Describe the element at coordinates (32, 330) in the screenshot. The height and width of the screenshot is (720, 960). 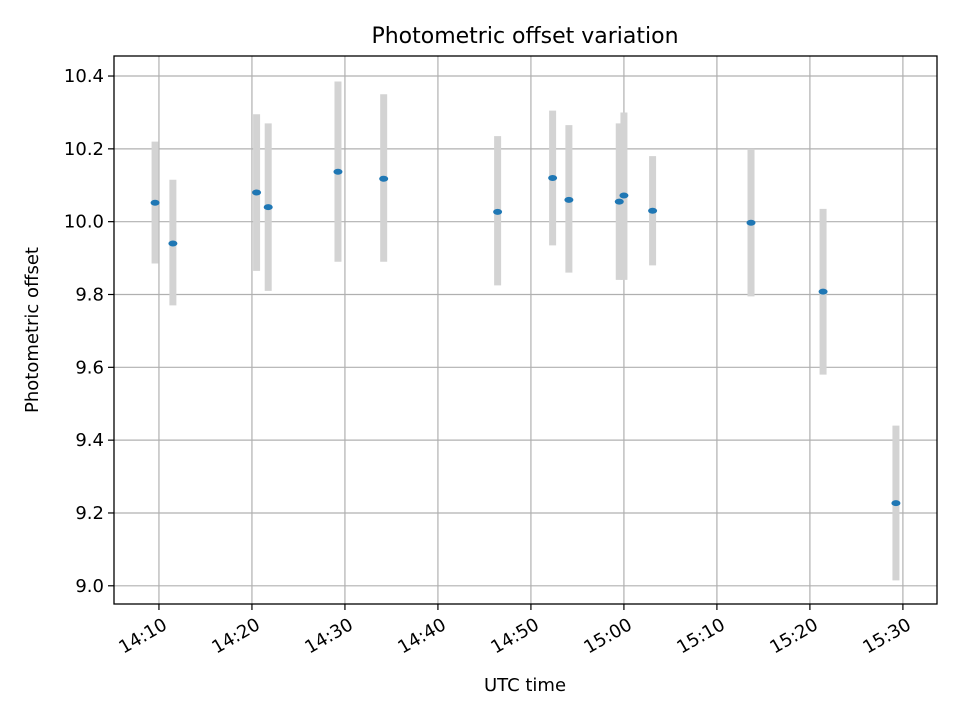
I see `y-axis-label: Photometric offset` at that location.